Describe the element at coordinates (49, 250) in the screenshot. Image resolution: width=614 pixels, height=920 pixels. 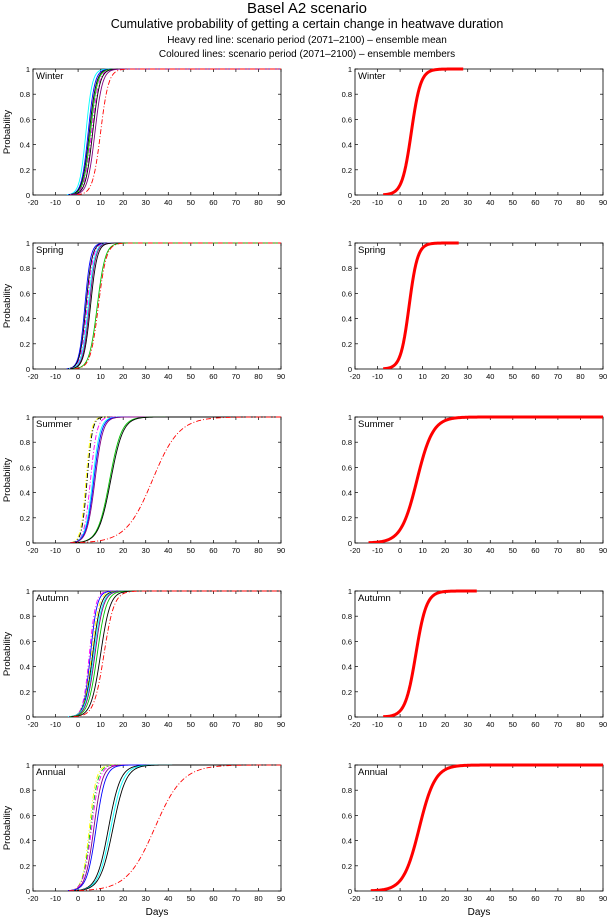
I see `season-label: Spring` at that location.